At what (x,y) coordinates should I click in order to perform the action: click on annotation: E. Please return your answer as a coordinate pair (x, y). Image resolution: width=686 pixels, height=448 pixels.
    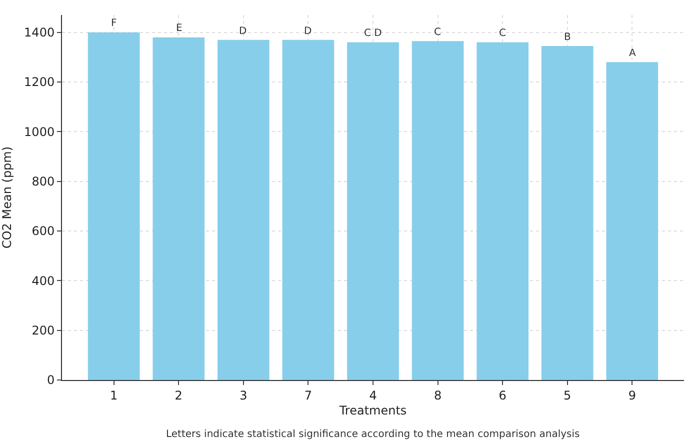
    Looking at the image, I should click on (179, 28).